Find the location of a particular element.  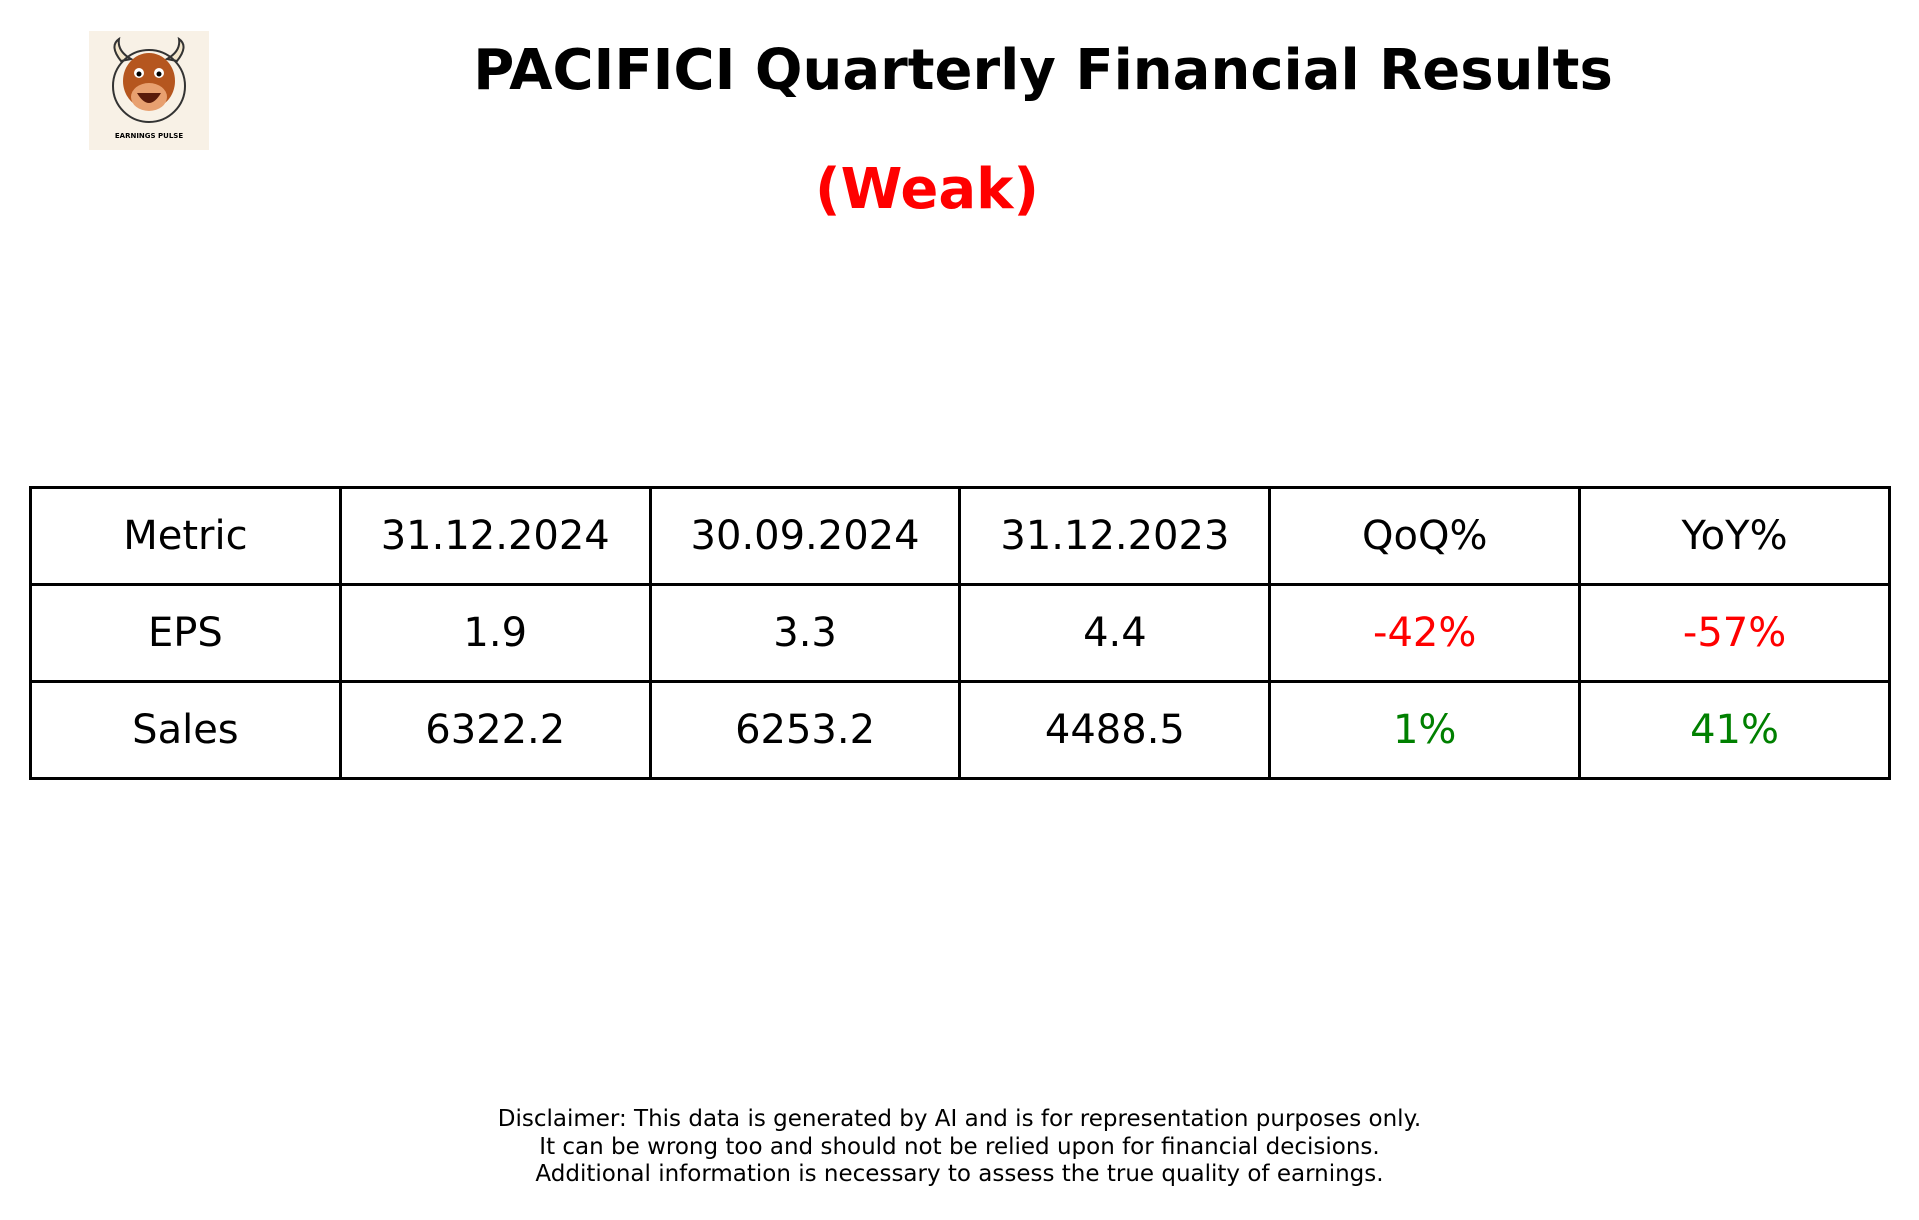

header-cell: 31.12.2023 is located at coordinates (1115, 536).